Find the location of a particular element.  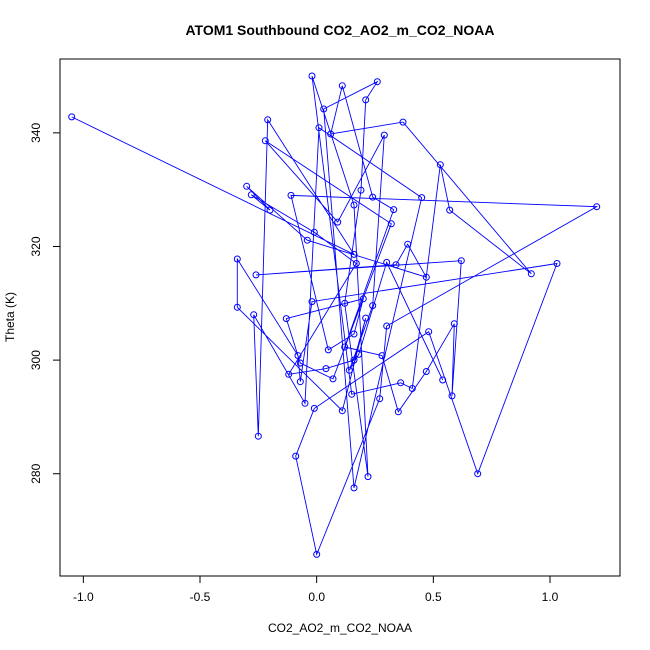

x-axis-label: CO2_AO2_m_CO2_NOAA is located at coordinates (340, 628).